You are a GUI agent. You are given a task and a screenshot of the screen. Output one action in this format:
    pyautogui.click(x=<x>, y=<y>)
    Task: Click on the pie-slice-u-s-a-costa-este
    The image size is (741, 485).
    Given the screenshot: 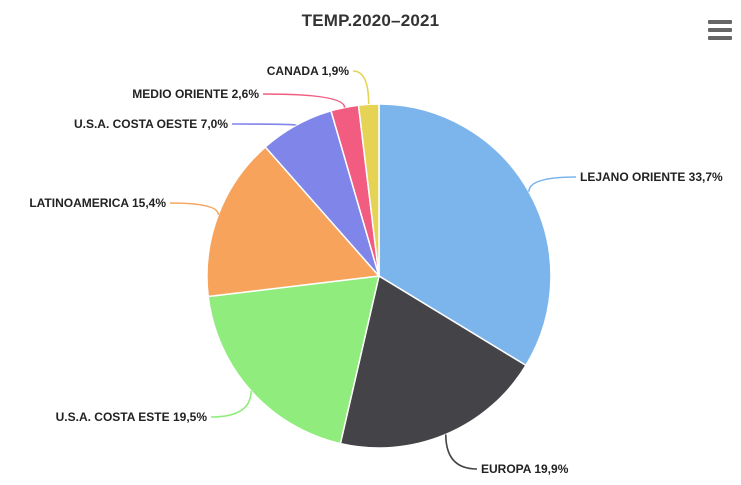 What is the action you would take?
    pyautogui.click(x=293, y=360)
    